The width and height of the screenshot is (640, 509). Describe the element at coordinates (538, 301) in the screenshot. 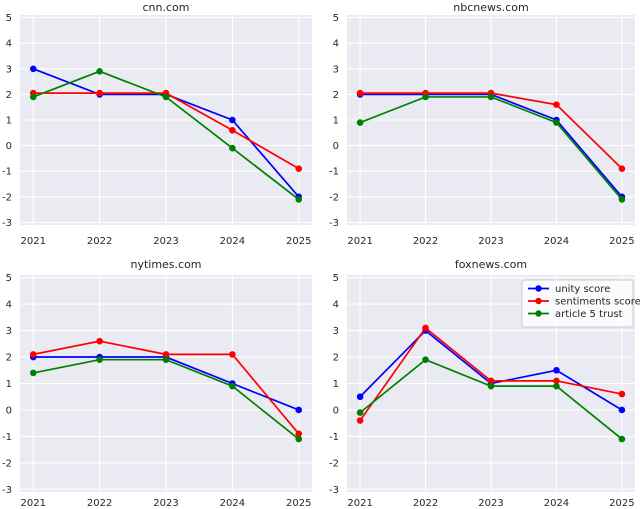

I see `legend-marker-sentiments-score` at that location.